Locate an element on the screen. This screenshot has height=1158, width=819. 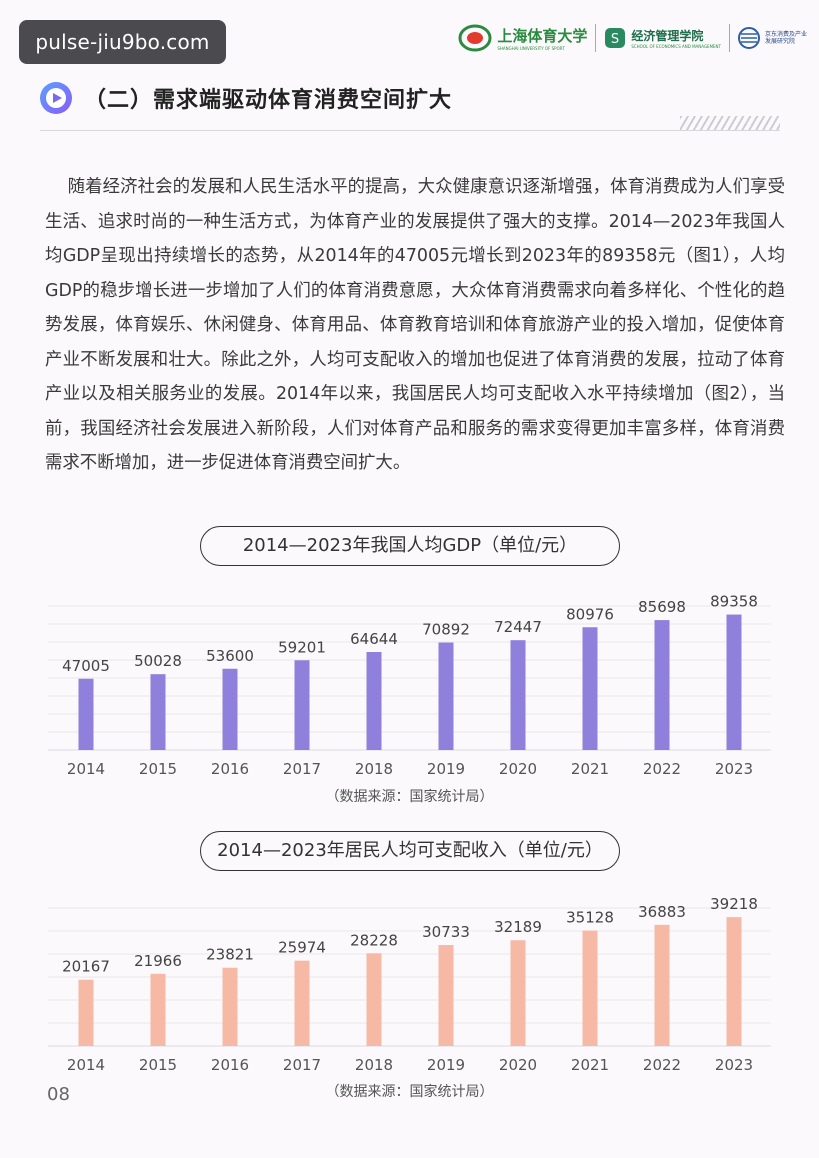
chart-title-gdp: 2014—2023年我国人均GDP（单位/元） is located at coordinates (410, 546).